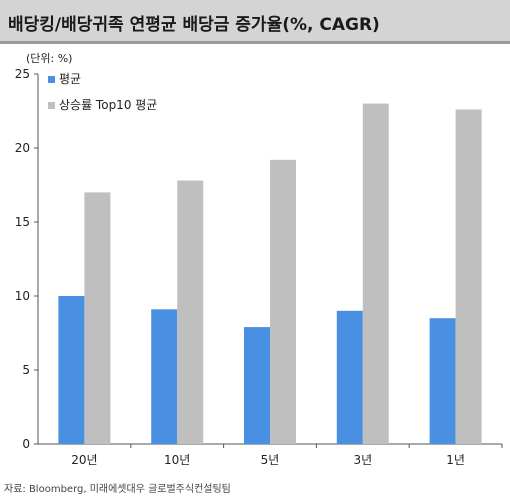 The image size is (510, 499). What do you see at coordinates (177, 460) in the screenshot?
I see `x-tick-label: 10년` at bounding box center [177, 460].